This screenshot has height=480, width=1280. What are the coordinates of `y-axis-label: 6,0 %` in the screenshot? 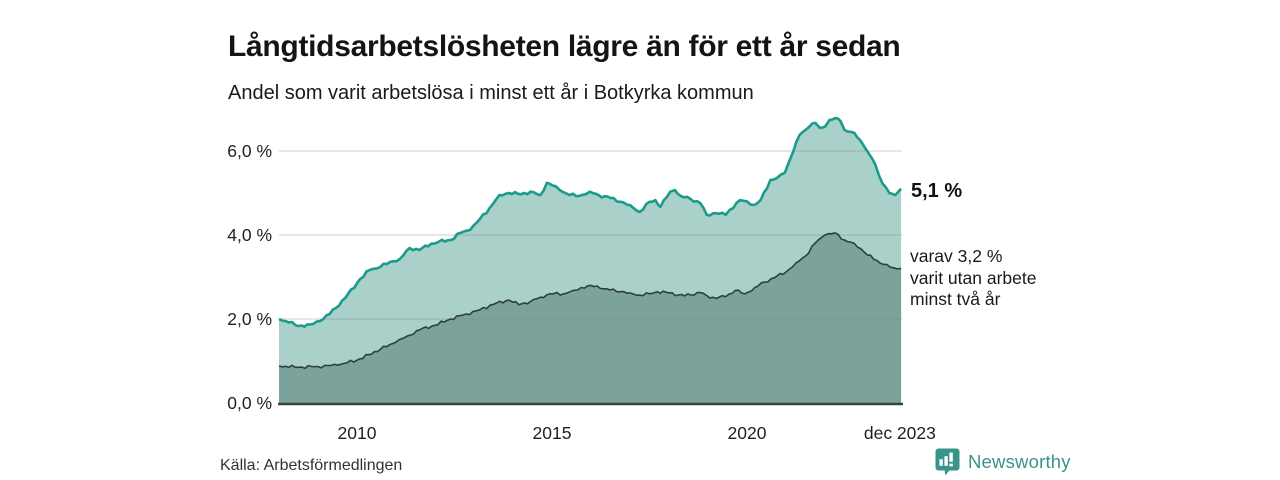 It's located at (249, 151).